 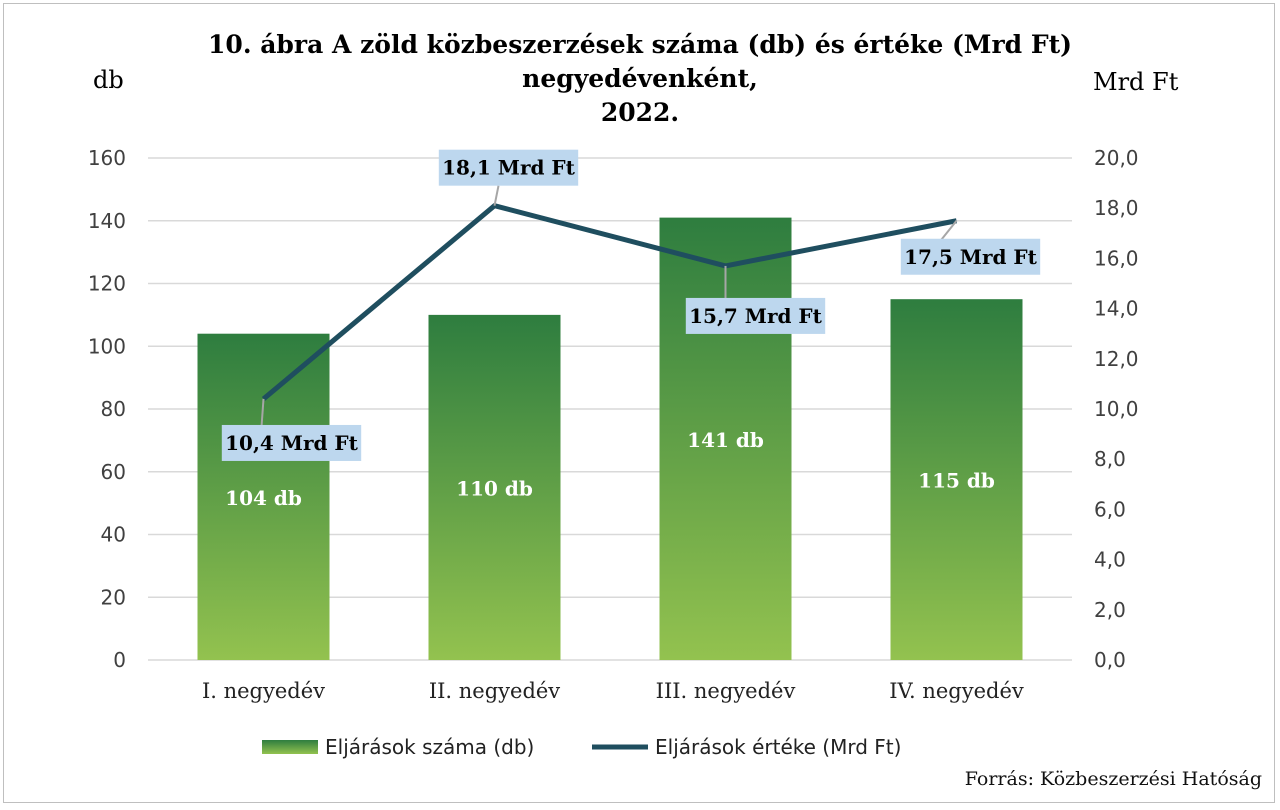 I want to click on bar-value-label: 110 db, so click(x=494, y=488).